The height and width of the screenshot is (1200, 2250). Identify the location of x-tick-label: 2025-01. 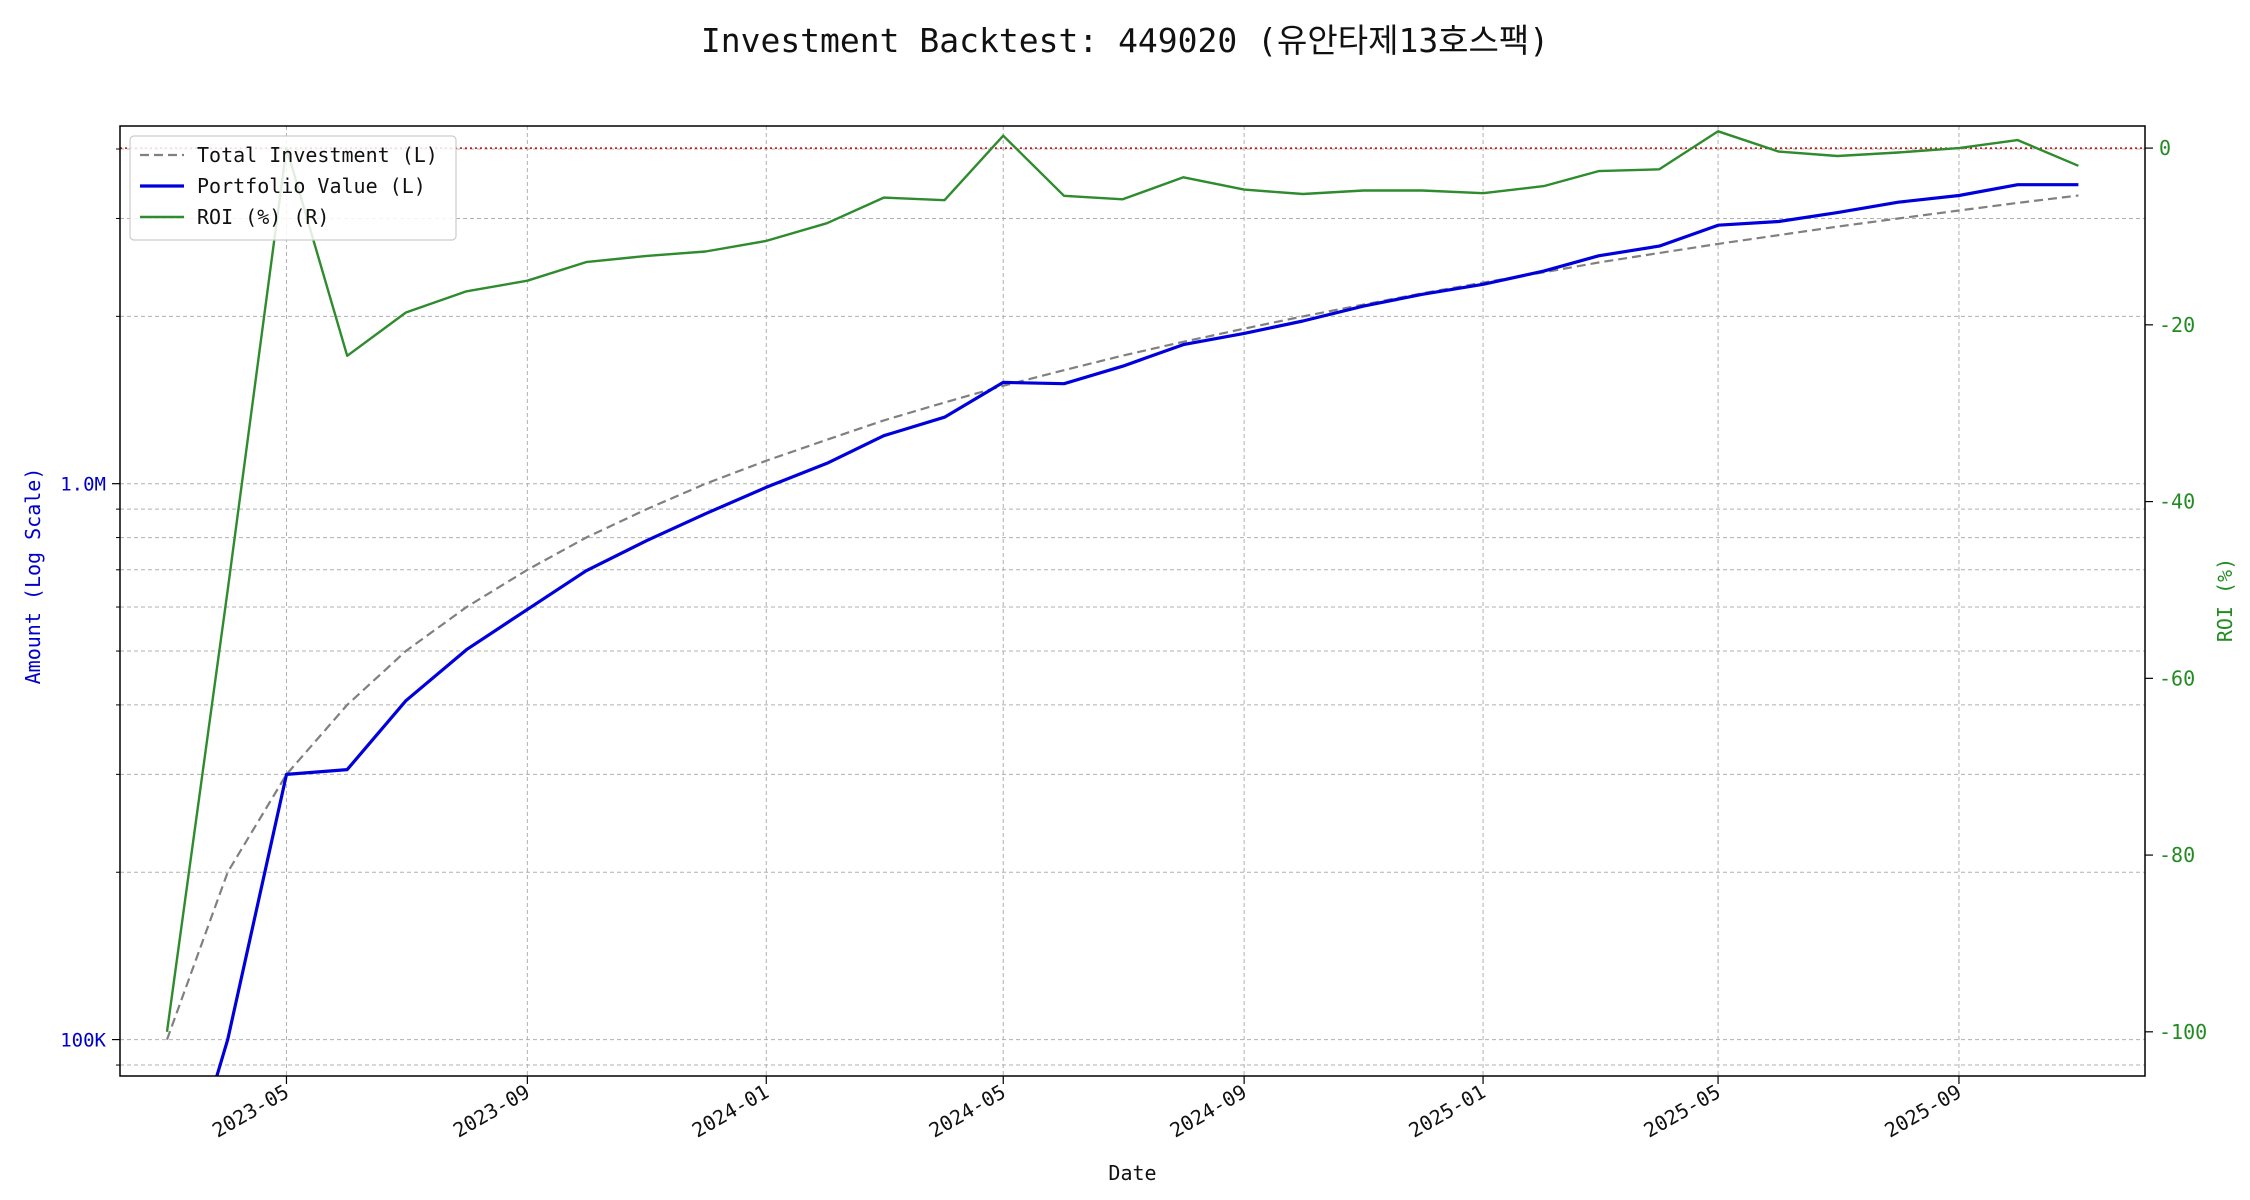
(1447, 1111).